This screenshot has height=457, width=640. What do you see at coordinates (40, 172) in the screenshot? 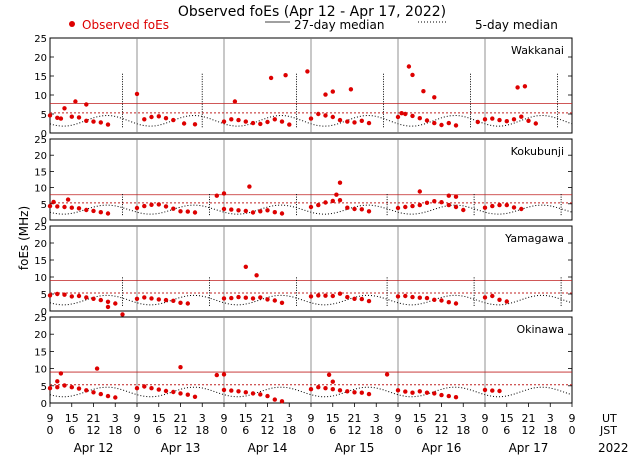
I see `y-tick-label: 15` at bounding box center [40, 172].